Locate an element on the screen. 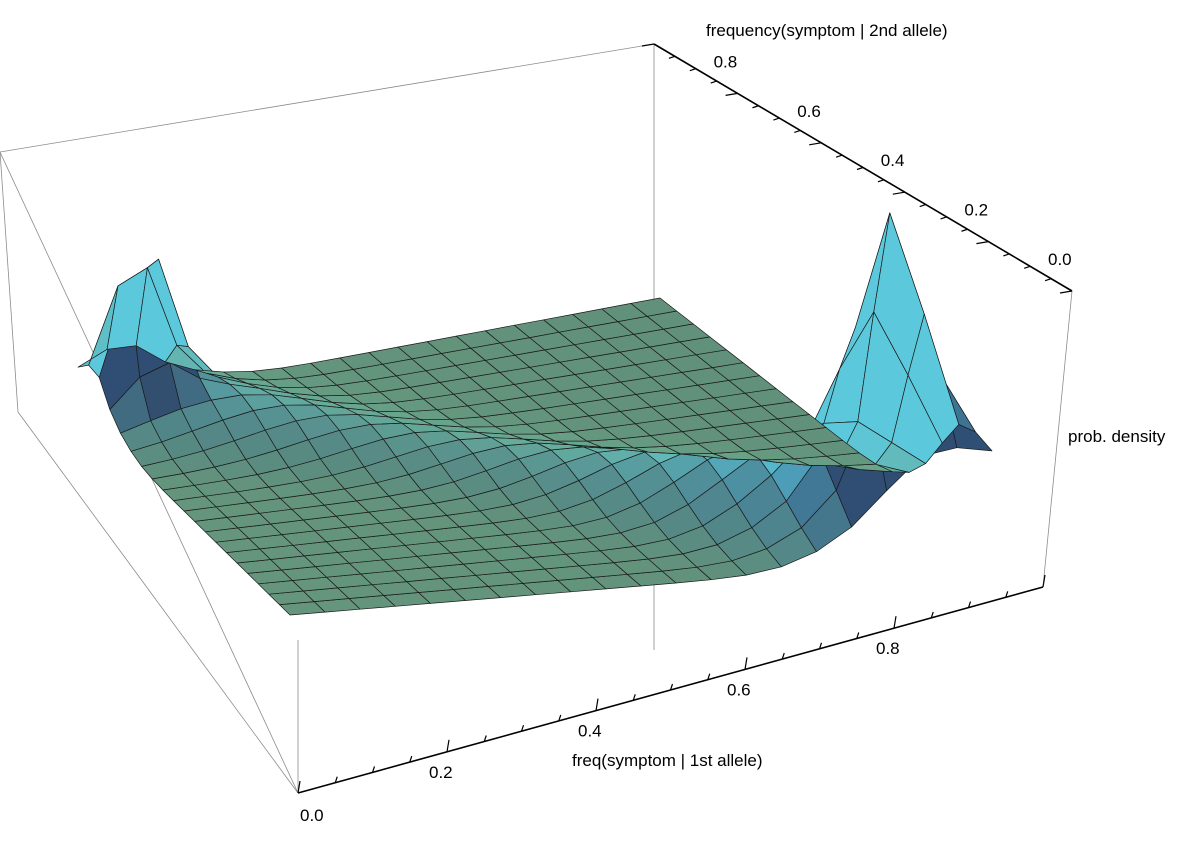  x-tick-label: 0.4 is located at coordinates (590, 731).